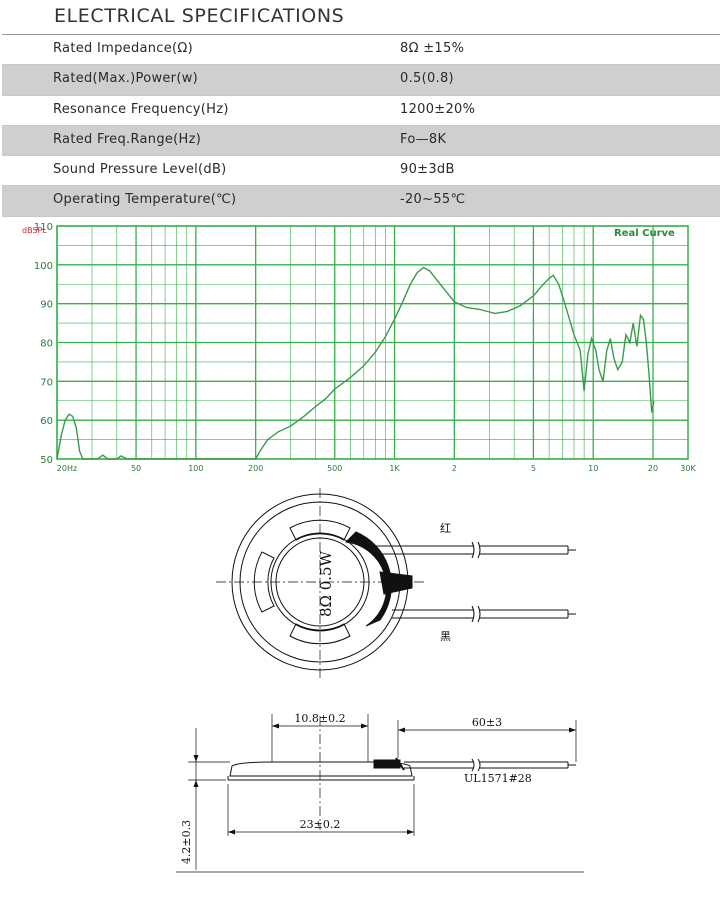 The image size is (726, 900). I want to click on spec-label: Resonance Frequency(Hz), so click(141, 109).